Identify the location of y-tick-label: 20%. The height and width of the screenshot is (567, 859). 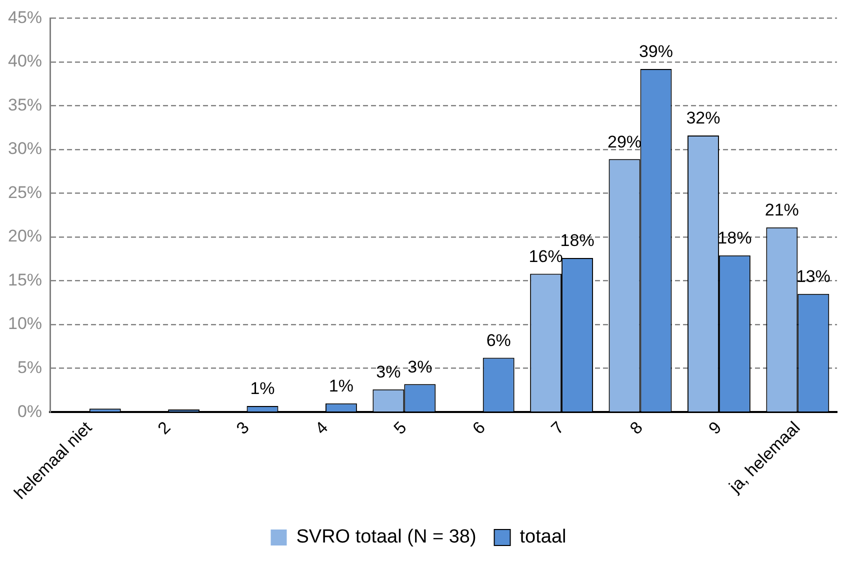
(25, 236).